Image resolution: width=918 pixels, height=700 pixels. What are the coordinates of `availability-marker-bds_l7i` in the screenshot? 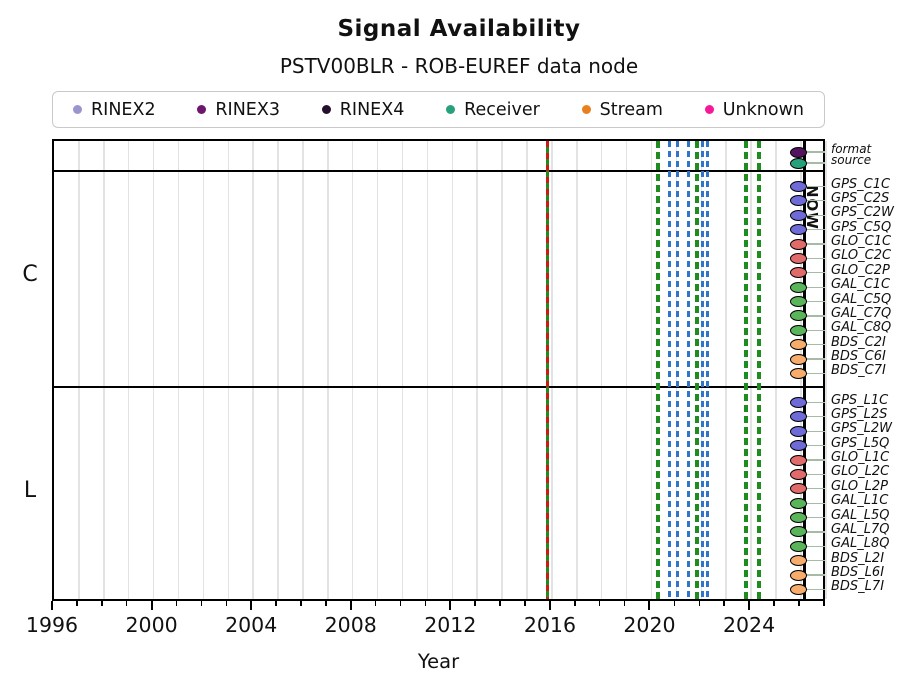 It's located at (798, 589).